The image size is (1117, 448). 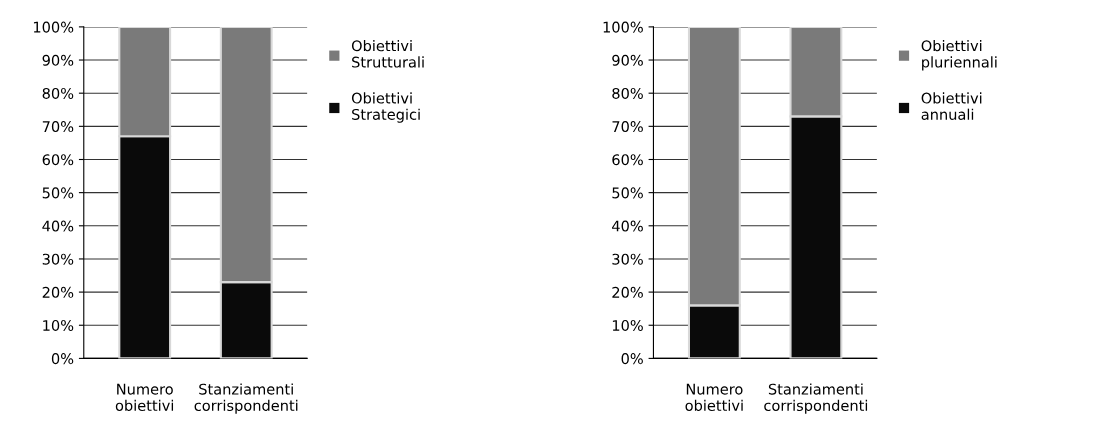 I want to click on legend-label: Obiettivi pluriennali, so click(x=959, y=55).